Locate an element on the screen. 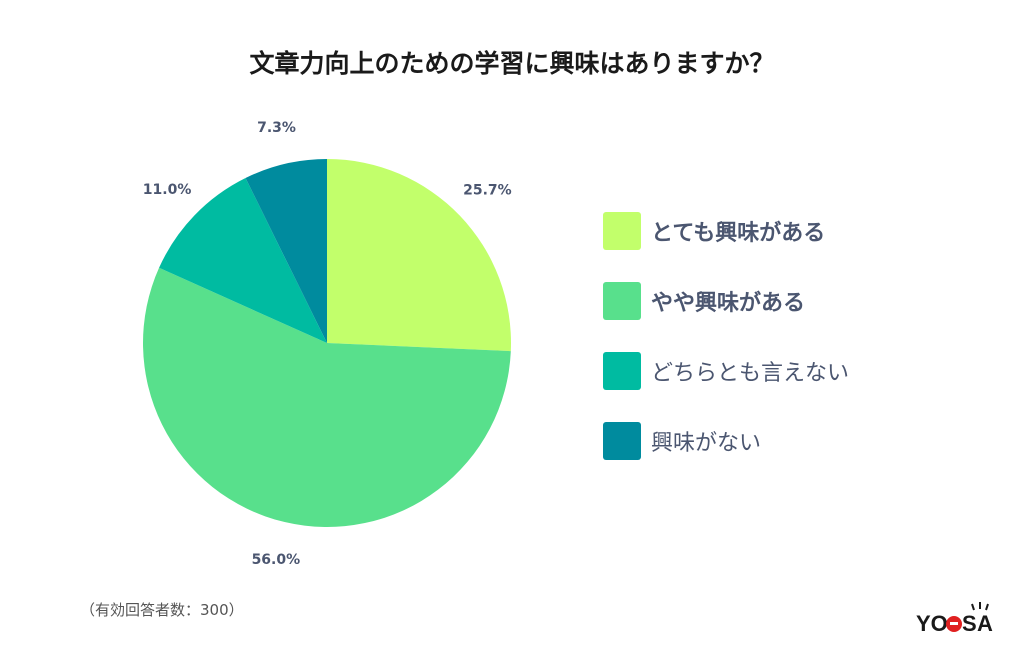 The image size is (1024, 650). respondent-count-note: （有効回答者数：300） is located at coordinates (162, 610).